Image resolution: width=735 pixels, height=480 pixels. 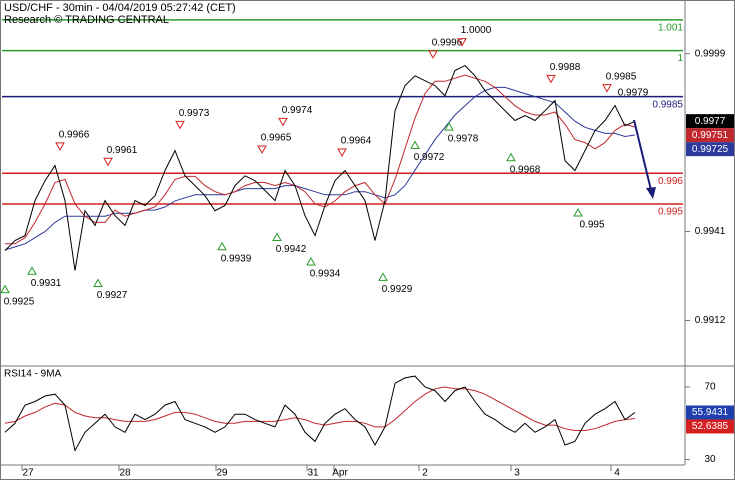 I want to click on last-value-label: 0.9977, so click(x=710, y=121).